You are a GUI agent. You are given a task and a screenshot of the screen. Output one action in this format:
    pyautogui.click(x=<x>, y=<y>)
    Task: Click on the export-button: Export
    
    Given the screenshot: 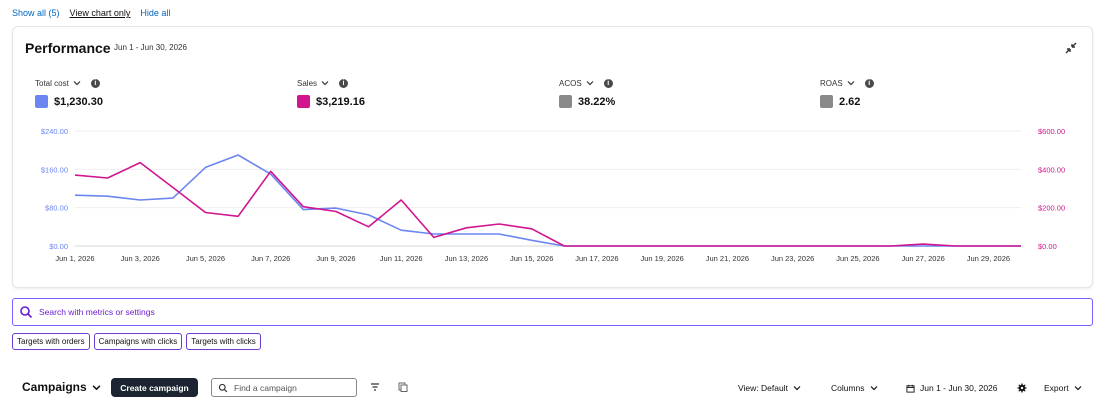 What is the action you would take?
    pyautogui.click(x=1063, y=388)
    